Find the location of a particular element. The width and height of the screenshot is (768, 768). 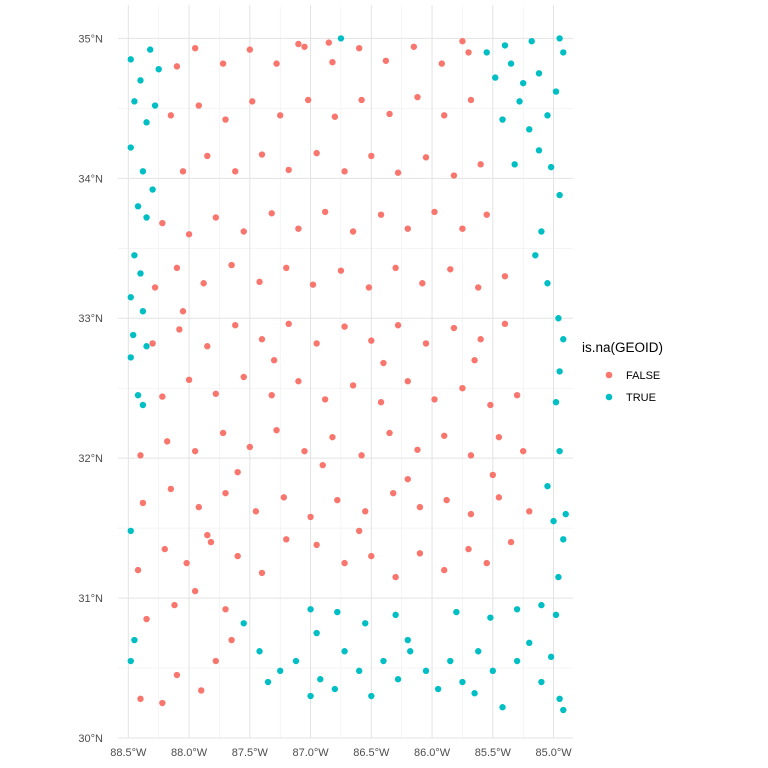

legend-label-true: TRUE is located at coordinates (641, 398).